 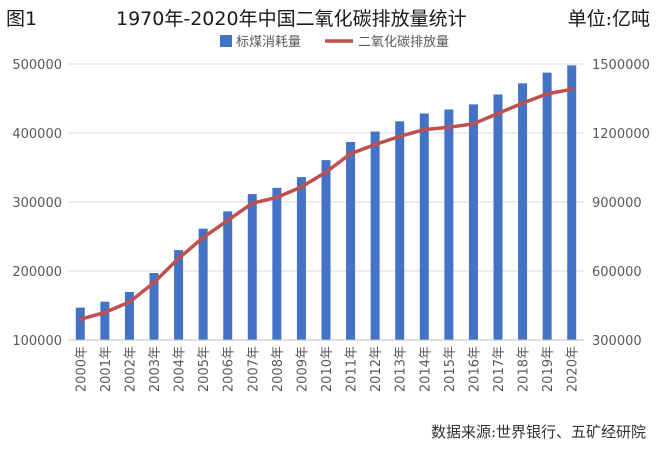 I want to click on x-tick-label: 2008年, so click(x=278, y=369).